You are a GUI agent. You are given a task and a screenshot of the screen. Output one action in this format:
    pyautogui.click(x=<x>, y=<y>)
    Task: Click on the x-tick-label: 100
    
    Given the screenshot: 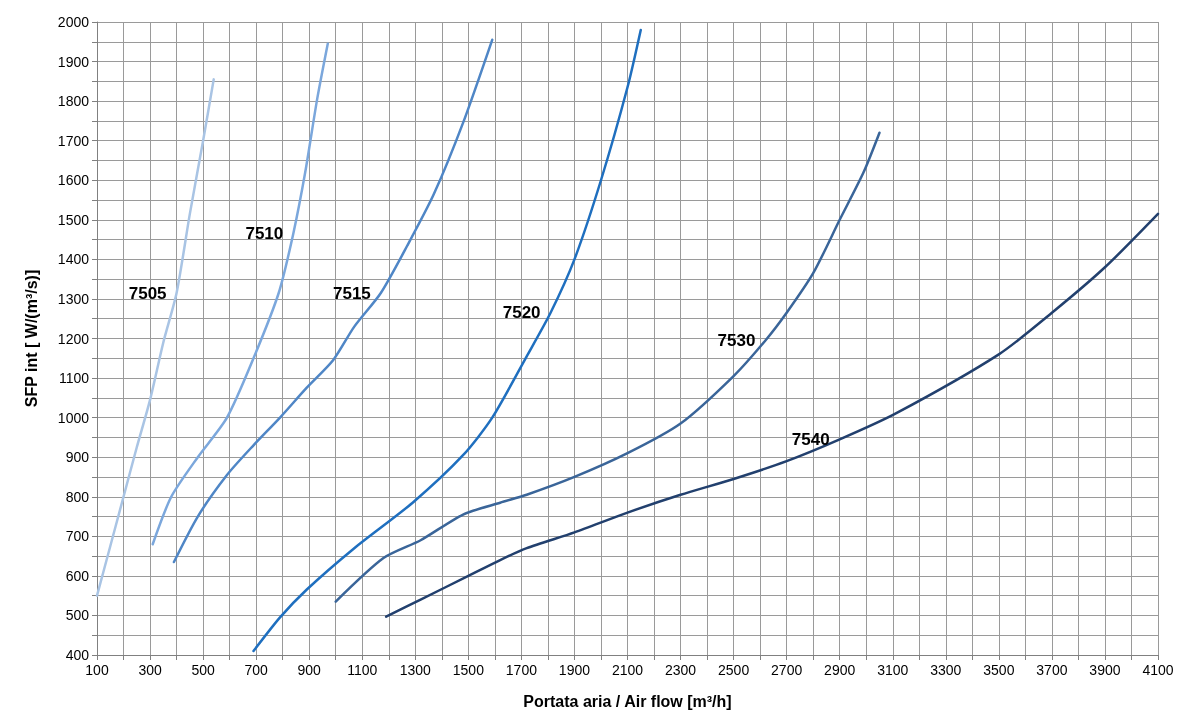 What is the action you would take?
    pyautogui.click(x=97, y=670)
    